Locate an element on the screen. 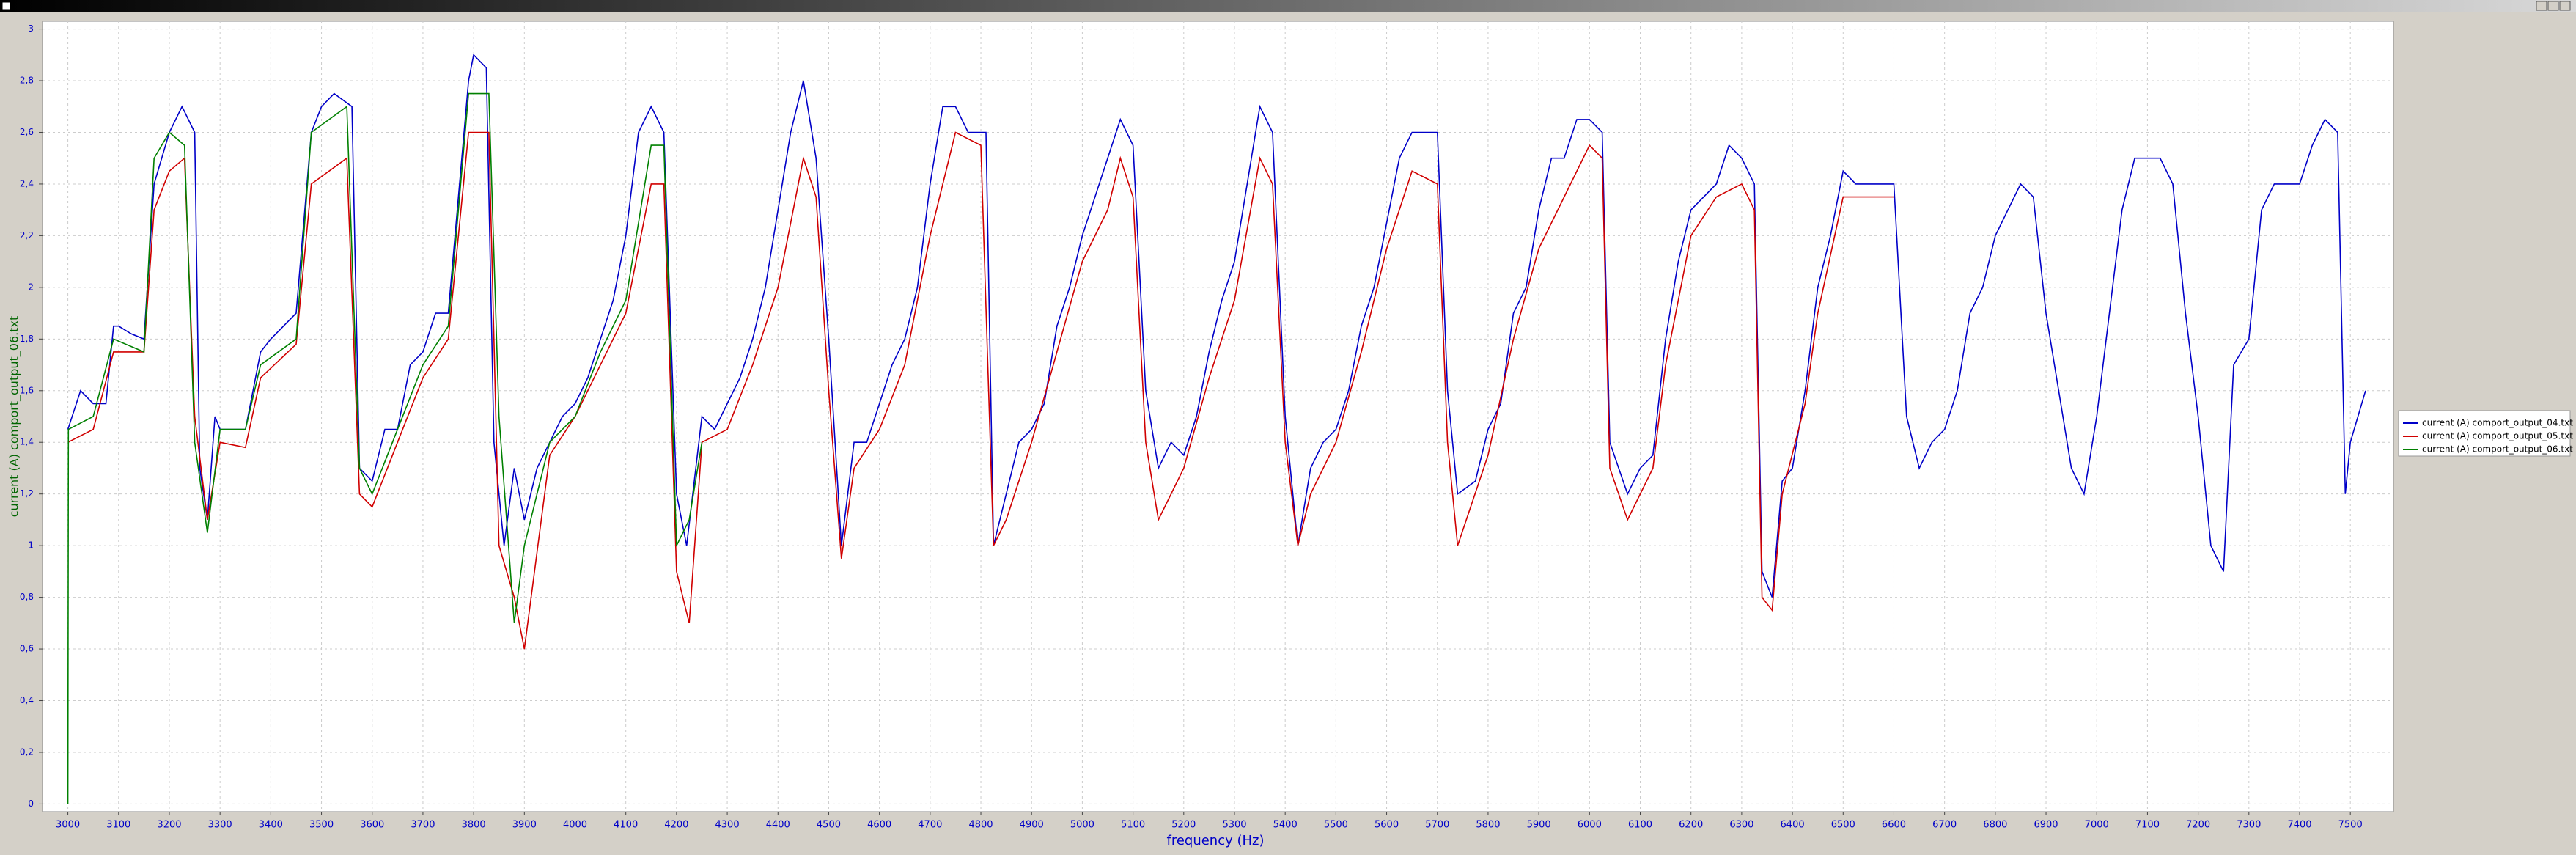  x-tick-label: 6600 is located at coordinates (1894, 825).